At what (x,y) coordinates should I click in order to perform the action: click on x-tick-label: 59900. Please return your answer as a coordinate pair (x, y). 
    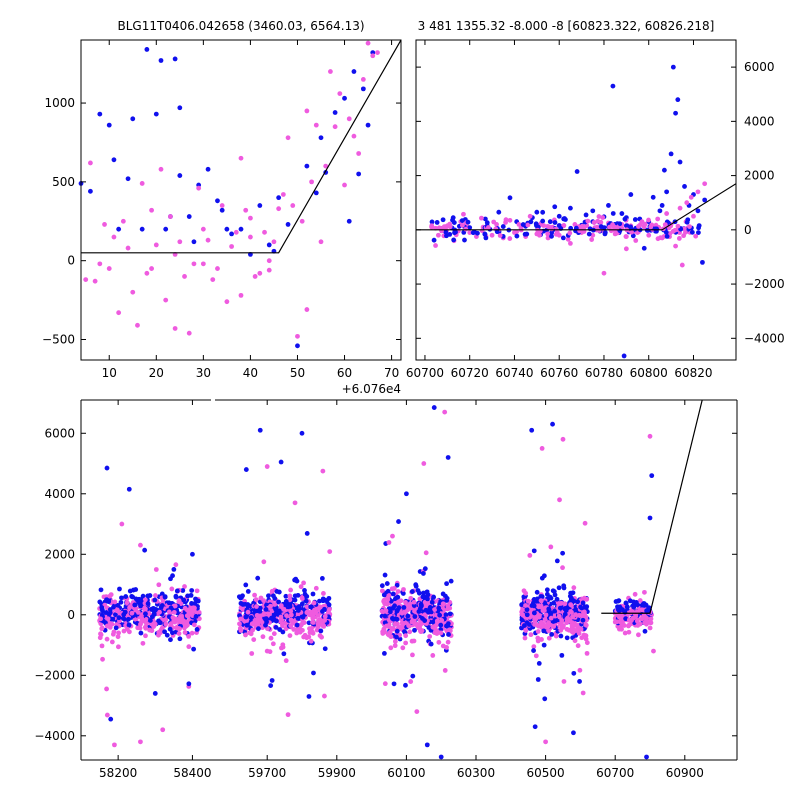
    Looking at the image, I should click on (337, 773).